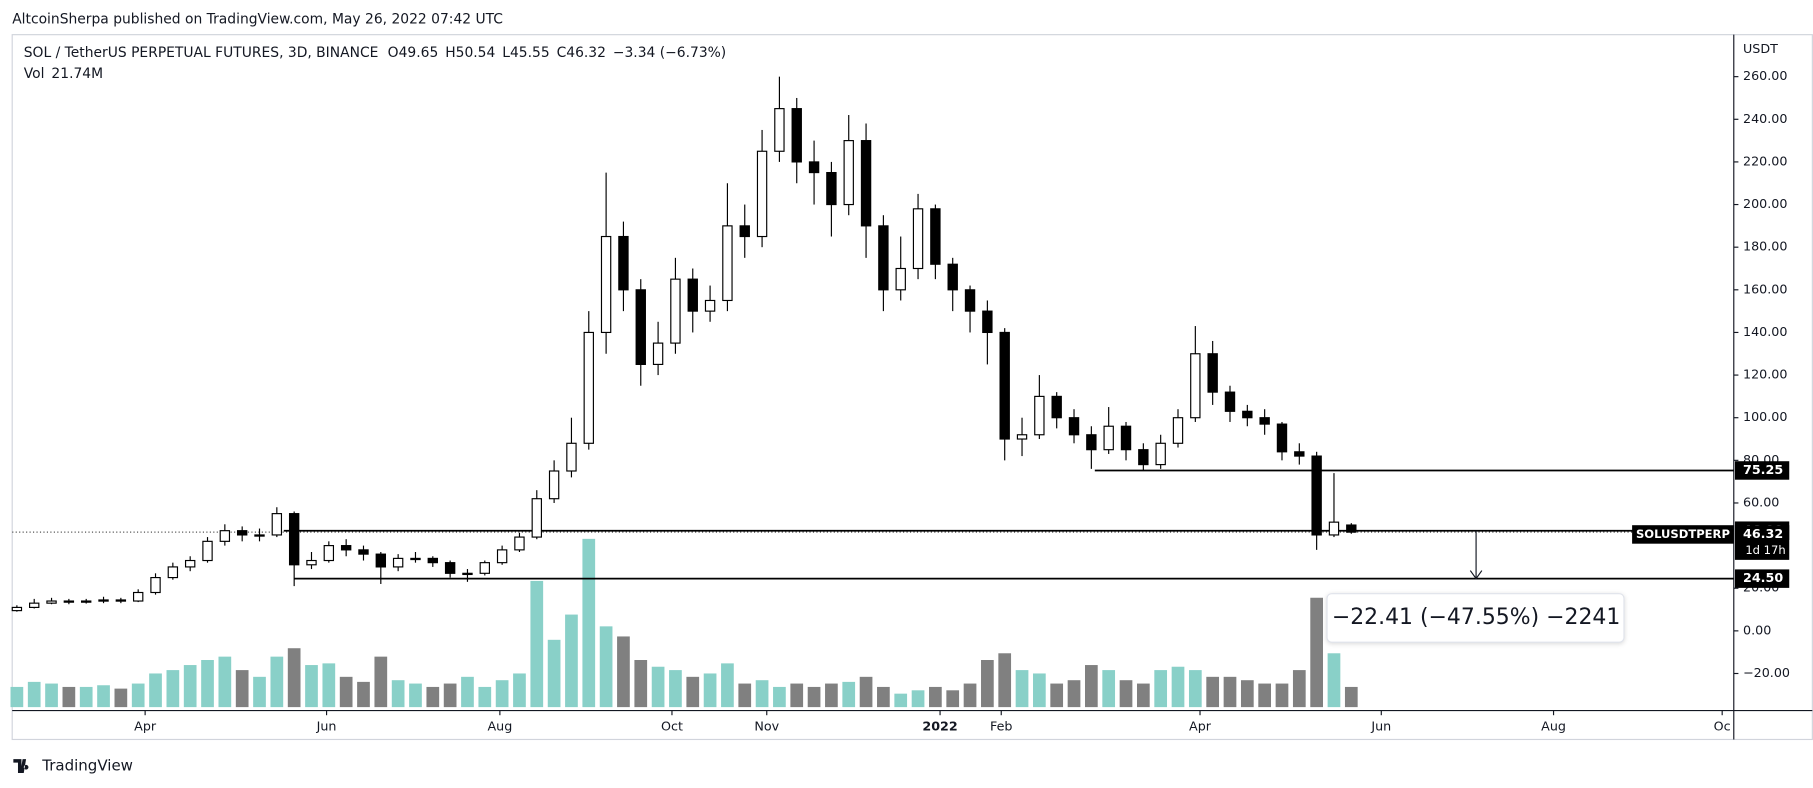  Describe the element at coordinates (1765, 374) in the screenshot. I see `y-tick-label: 120.00` at that location.